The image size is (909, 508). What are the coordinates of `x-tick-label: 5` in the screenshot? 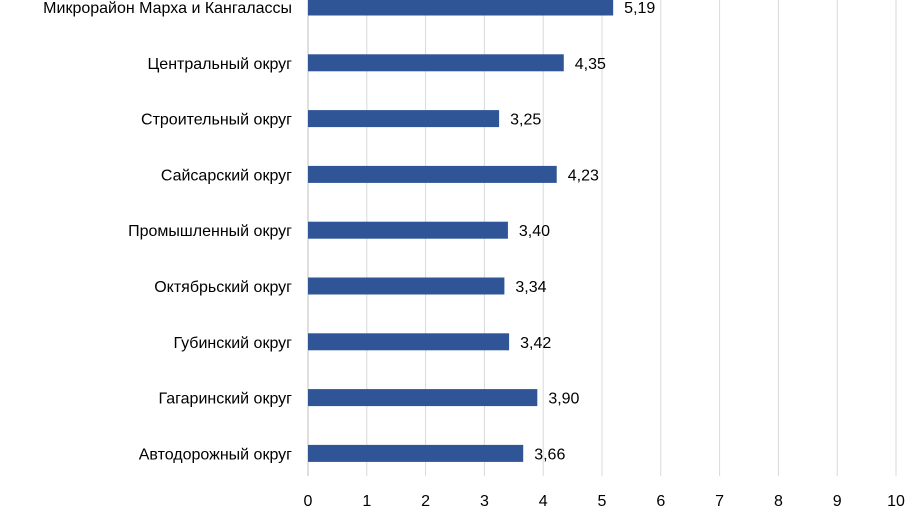 It's located at (602, 500).